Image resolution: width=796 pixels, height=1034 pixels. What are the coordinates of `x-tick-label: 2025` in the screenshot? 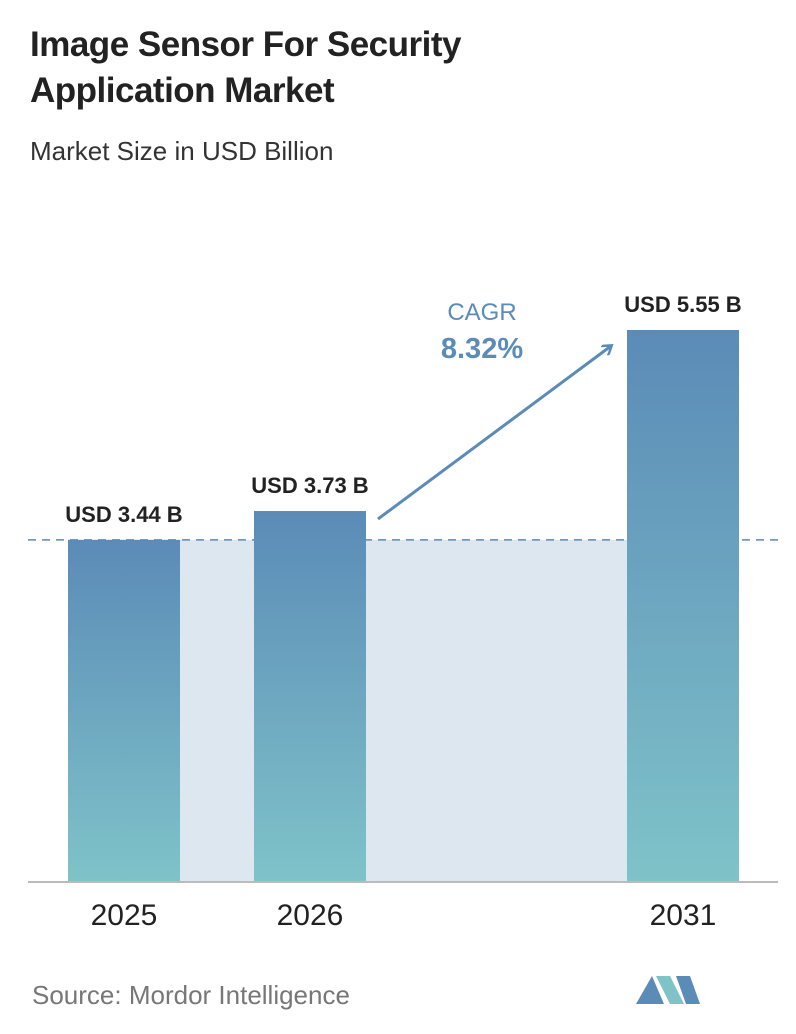 It's located at (124, 915).